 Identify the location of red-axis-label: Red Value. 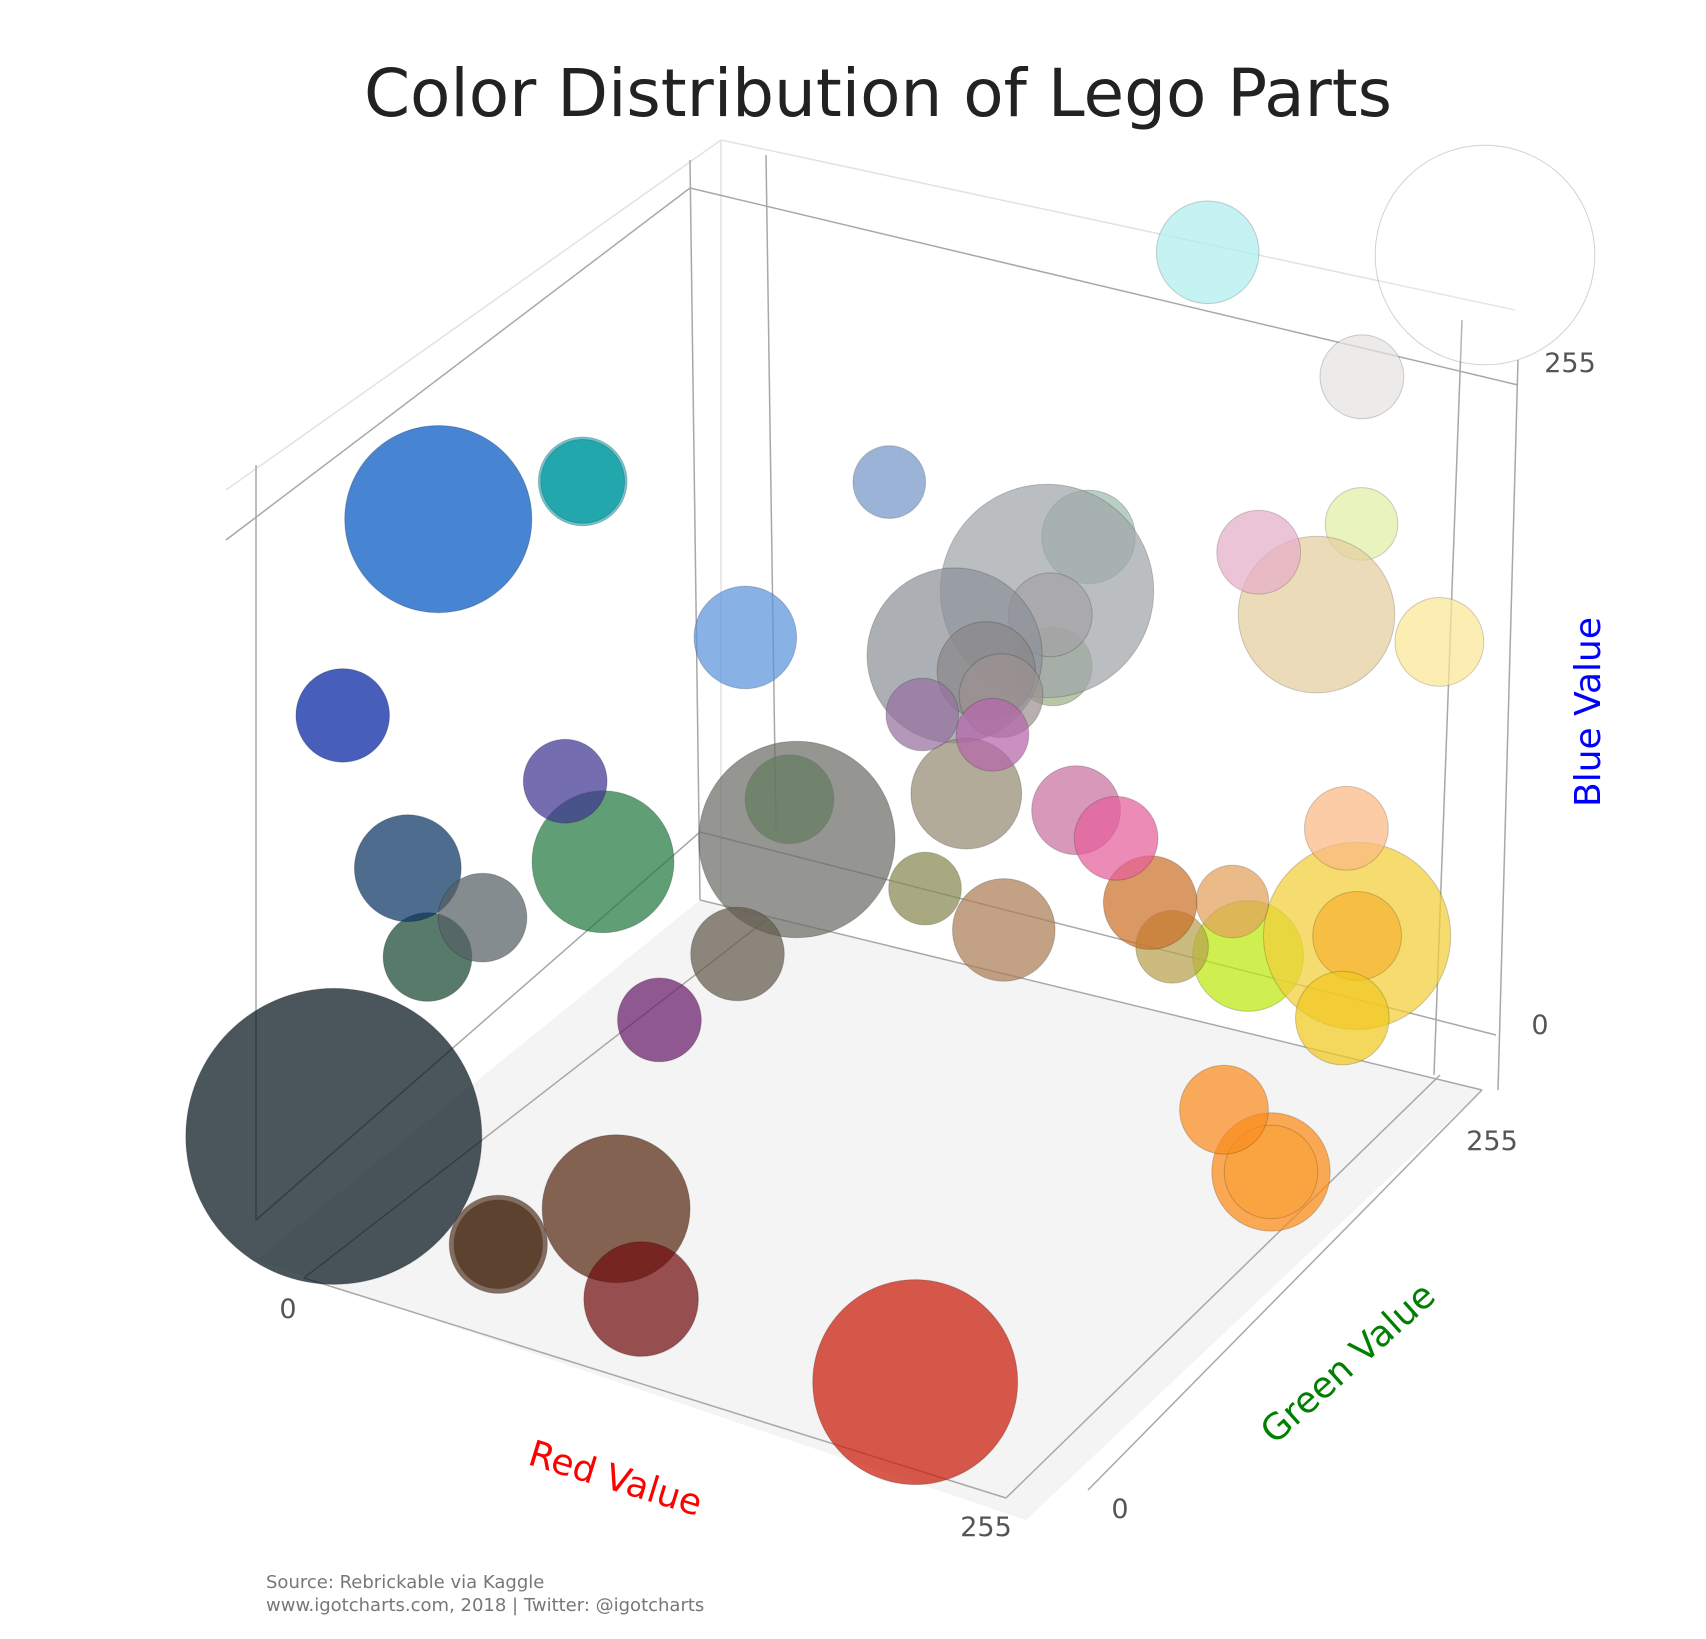
(615, 1478).